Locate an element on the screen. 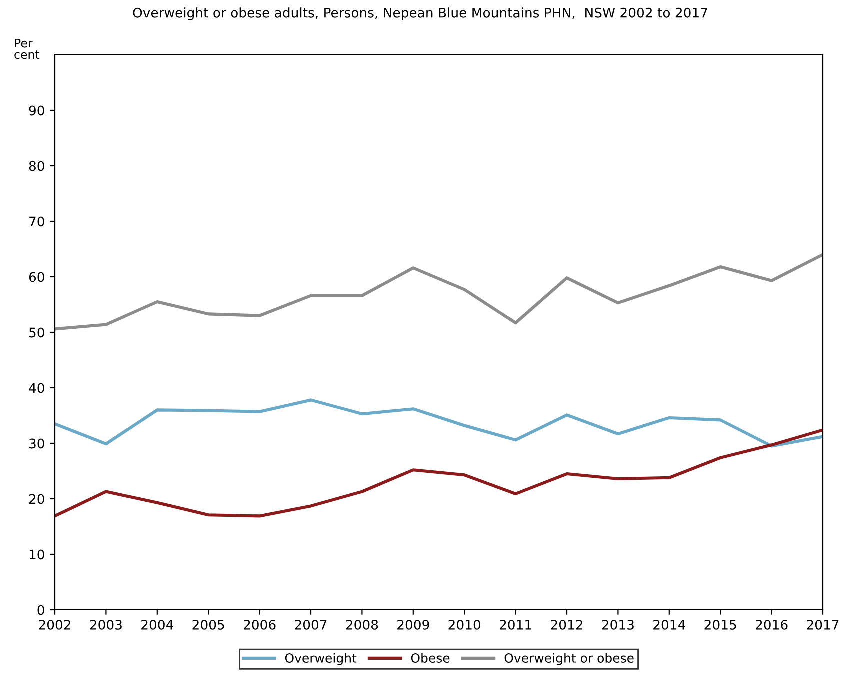 The image size is (841, 684). x-tick-label: 2011 is located at coordinates (516, 625).